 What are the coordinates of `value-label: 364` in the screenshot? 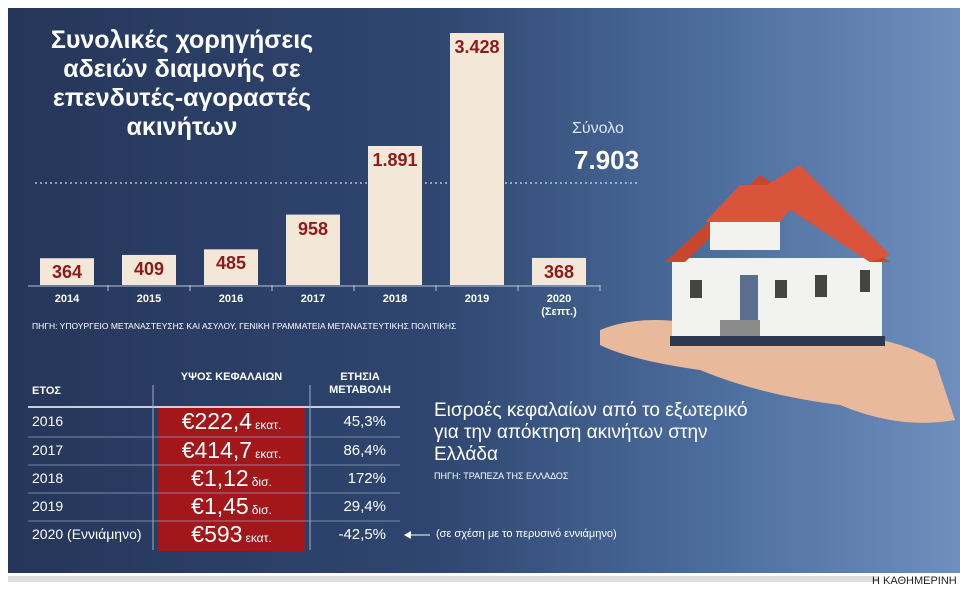 It's located at (67, 272).